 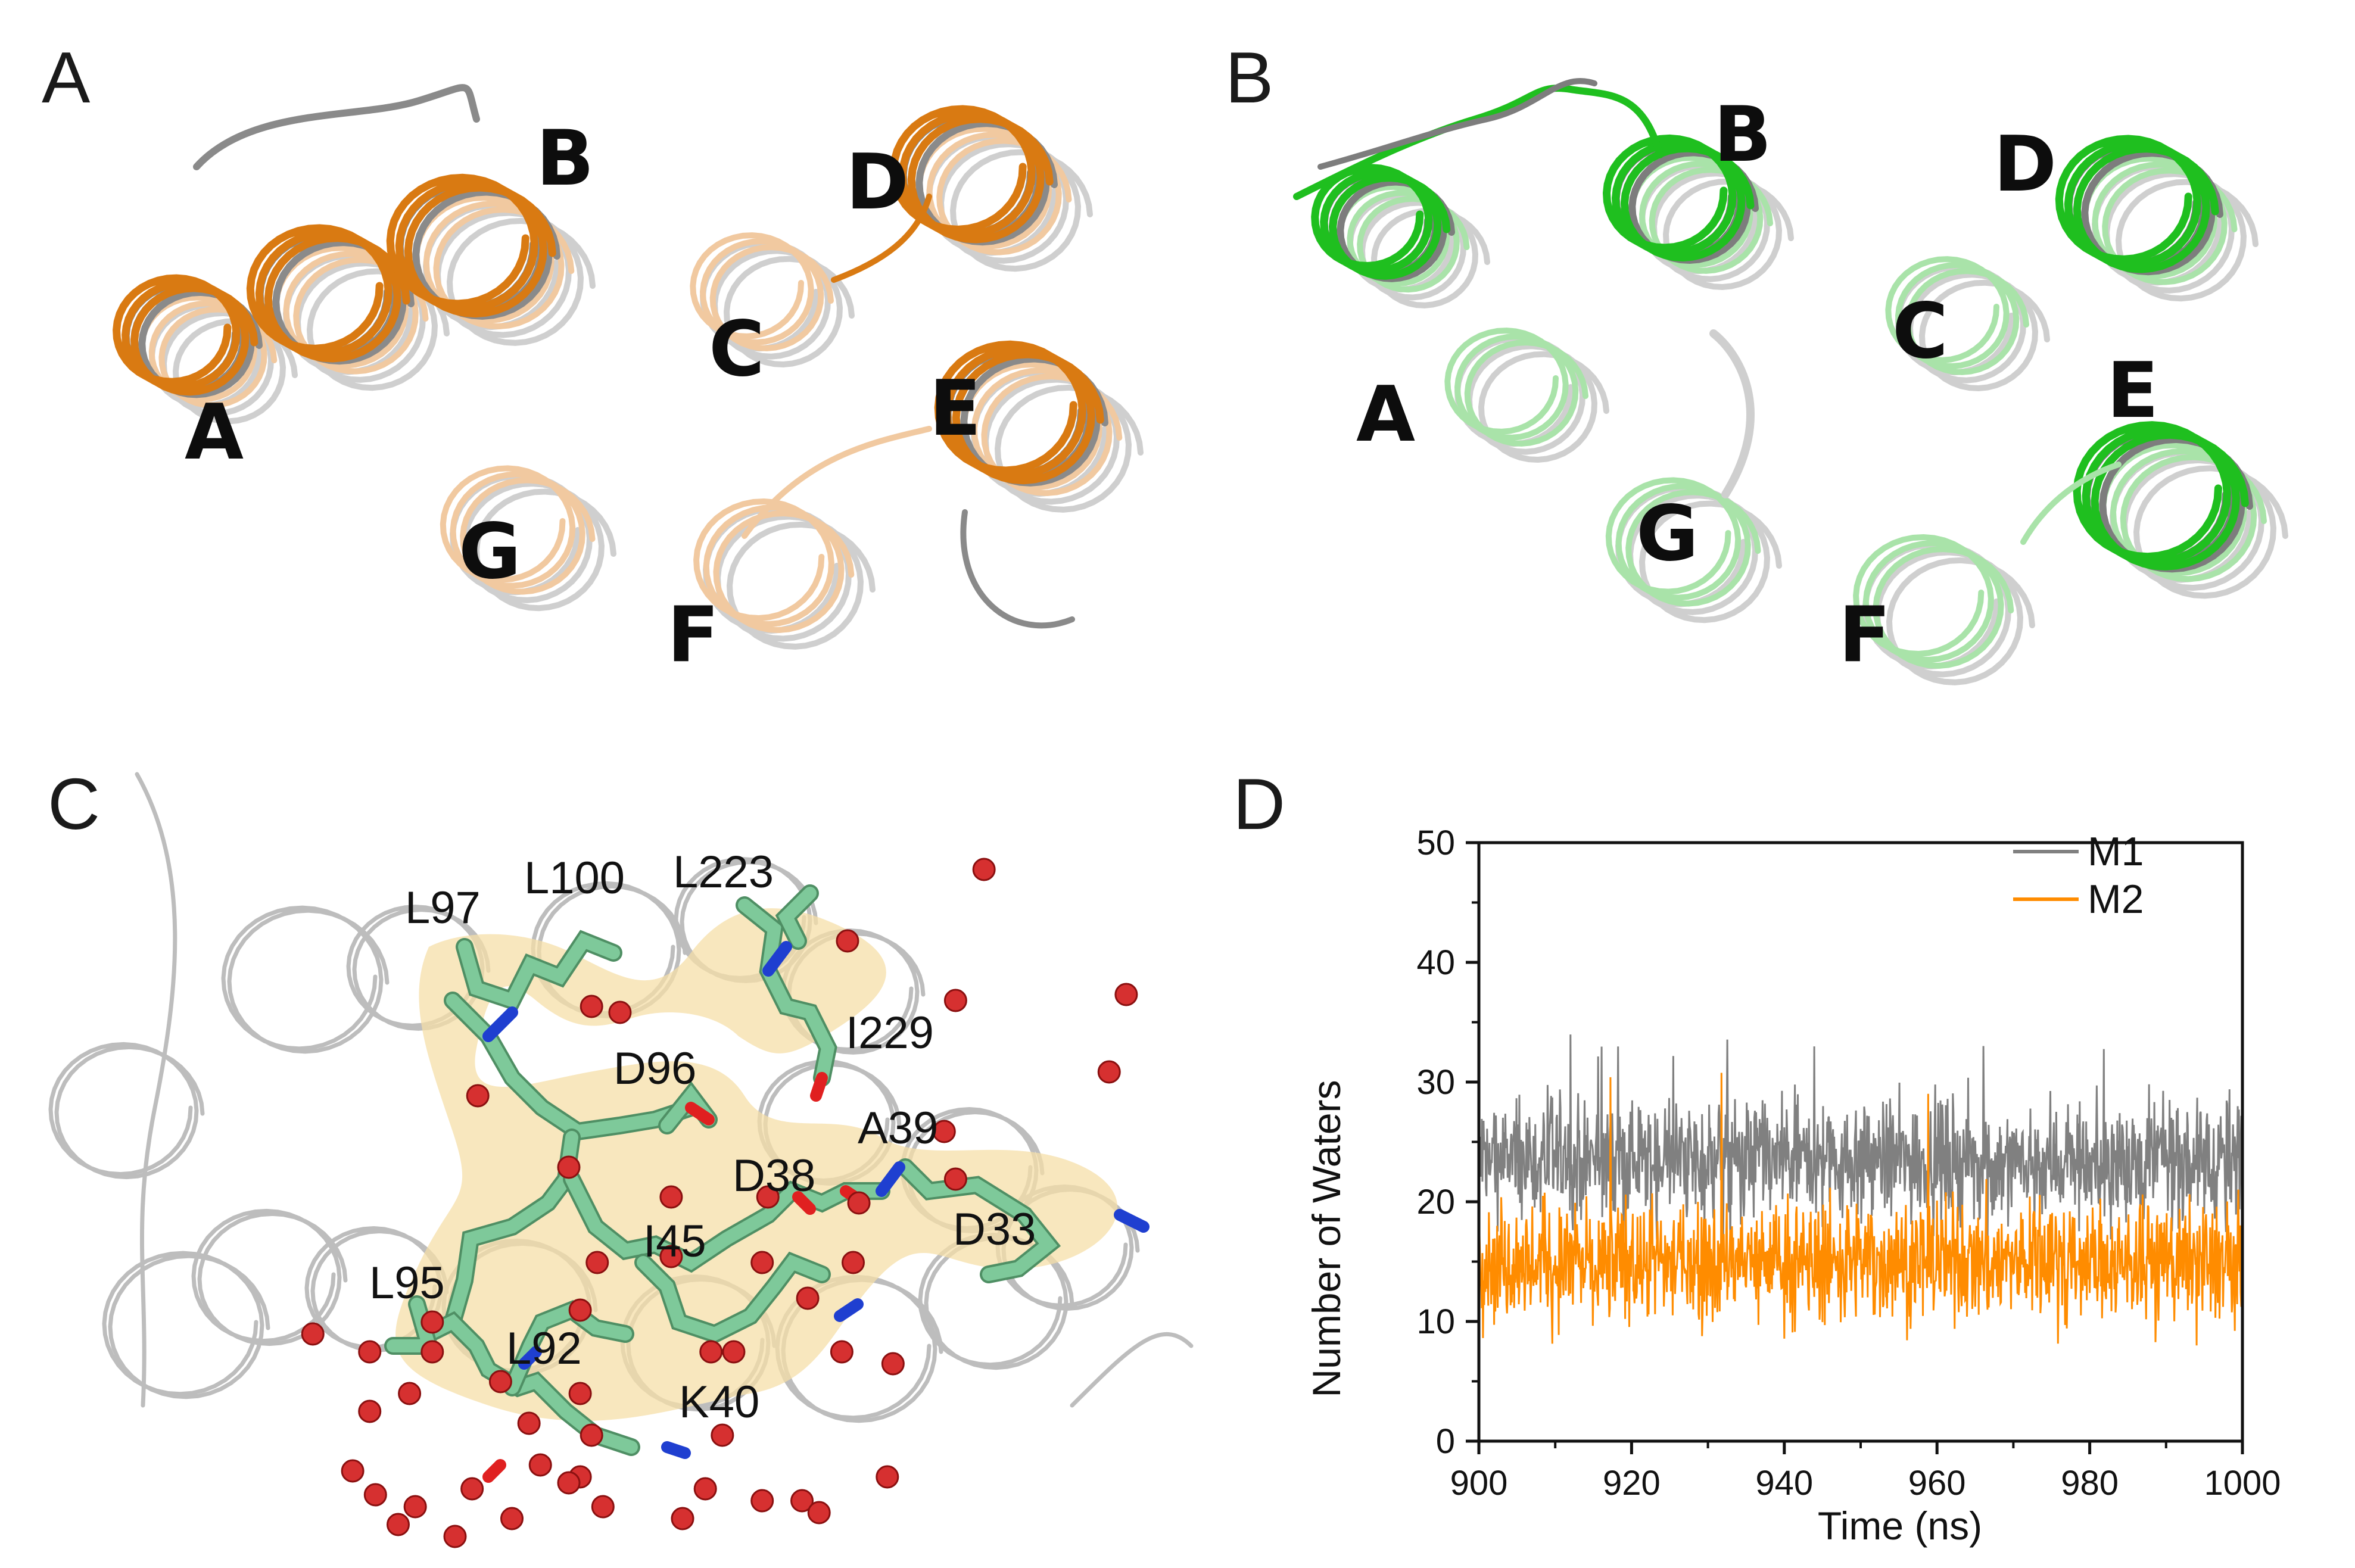 What do you see at coordinates (1326, 1238) in the screenshot?
I see `y-axis-label: Number of Waters` at bounding box center [1326, 1238].